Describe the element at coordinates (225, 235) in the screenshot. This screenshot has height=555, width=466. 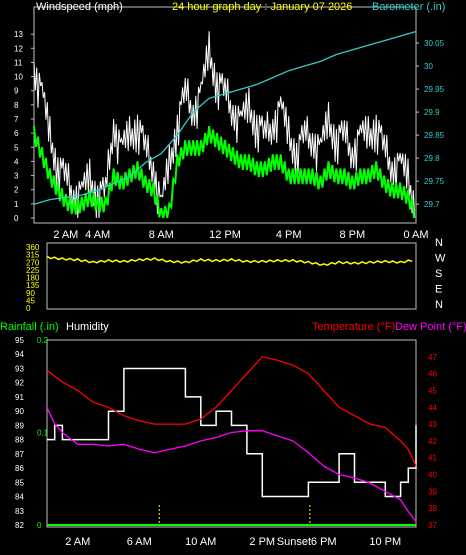
I see `wind-x-tick: 12 PM` at that location.